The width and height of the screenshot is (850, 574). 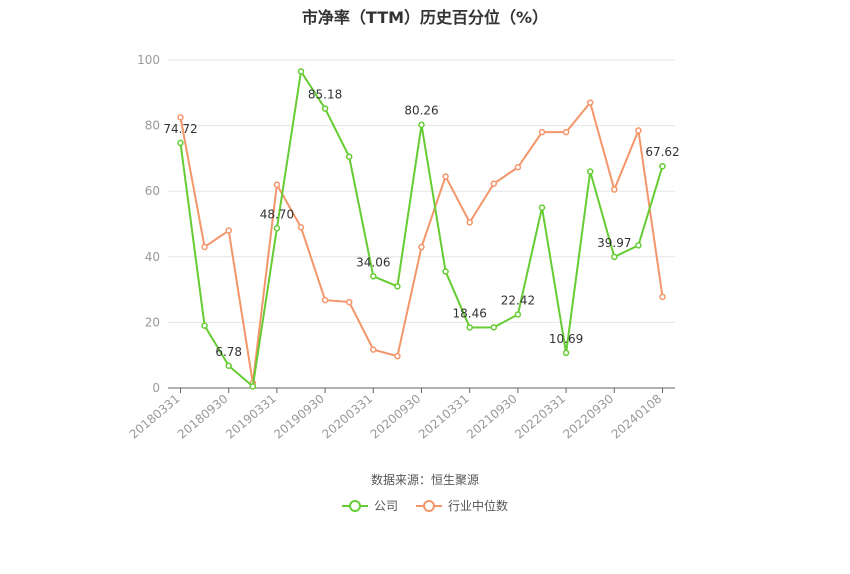 I want to click on legend-item-industry: 行业中位数, so click(x=462, y=505).